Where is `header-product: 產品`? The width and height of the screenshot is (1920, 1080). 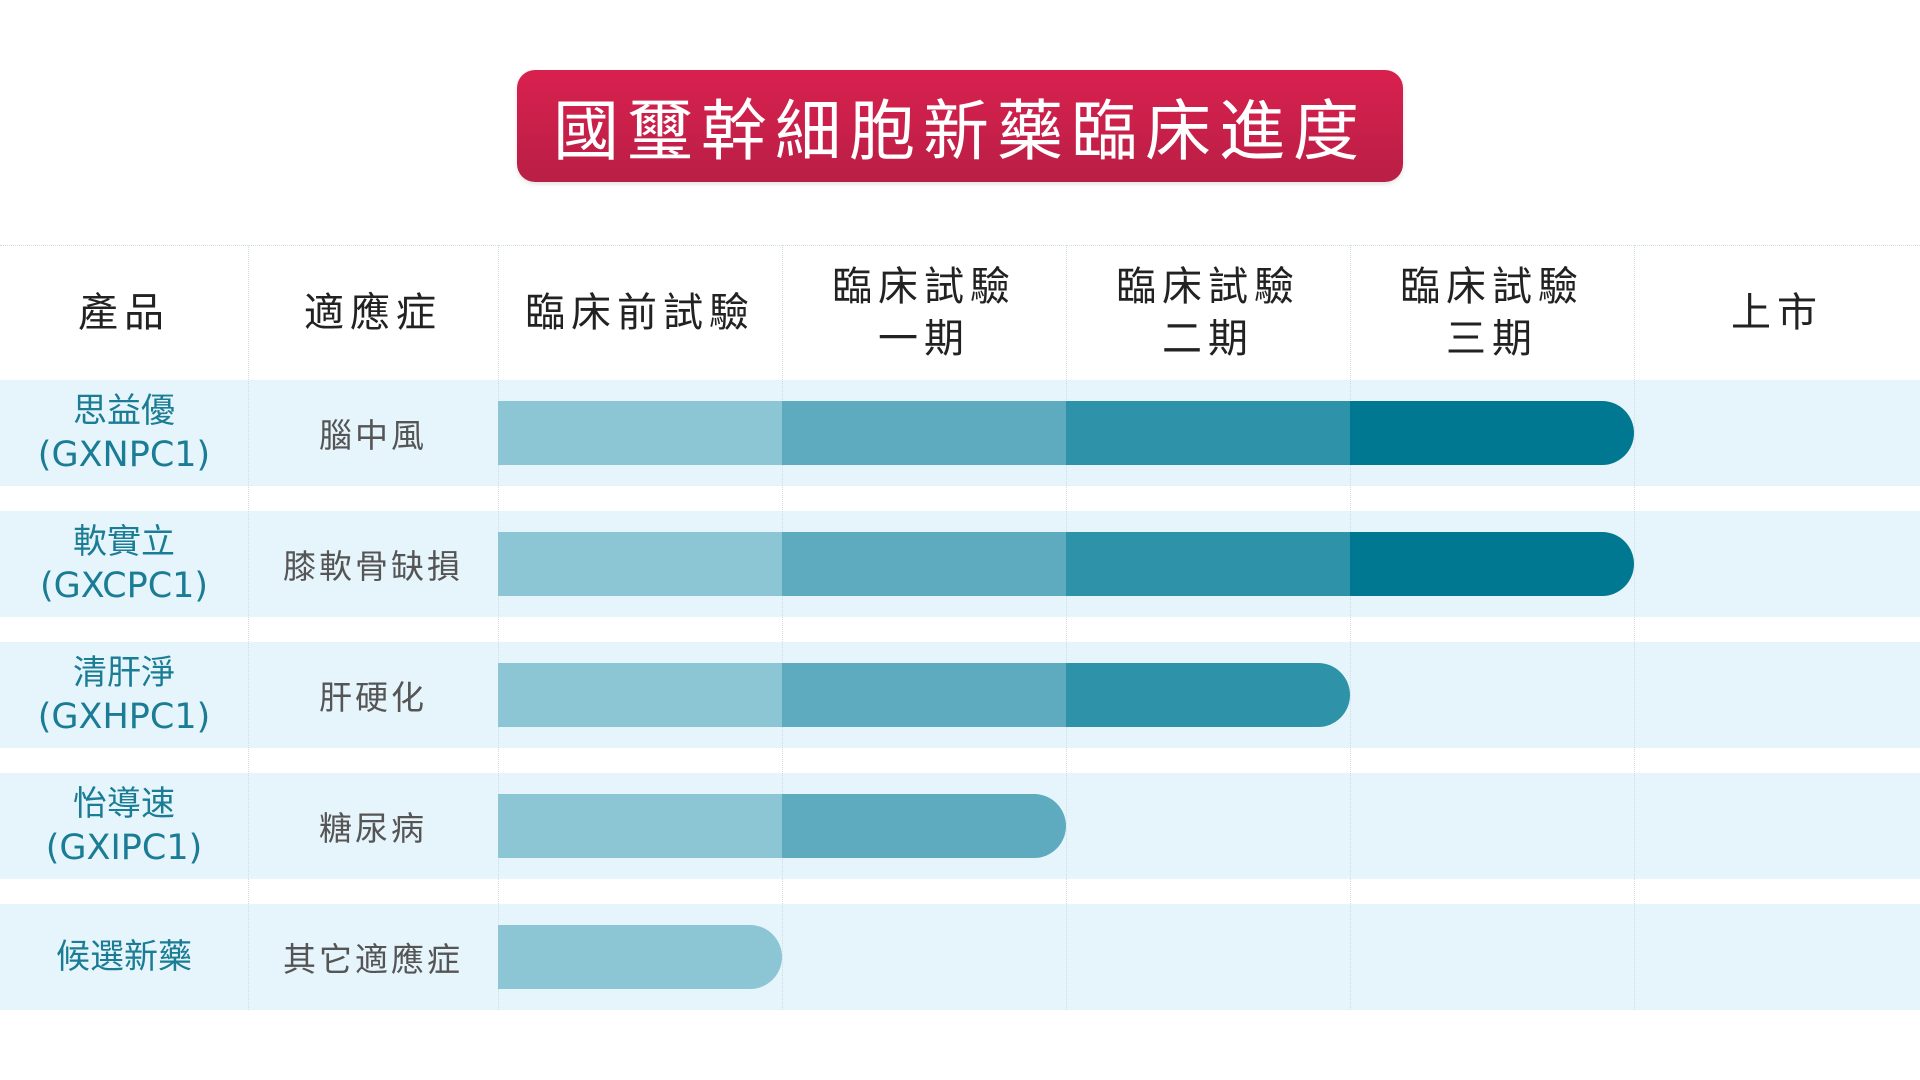 header-product: 產品 is located at coordinates (124, 312).